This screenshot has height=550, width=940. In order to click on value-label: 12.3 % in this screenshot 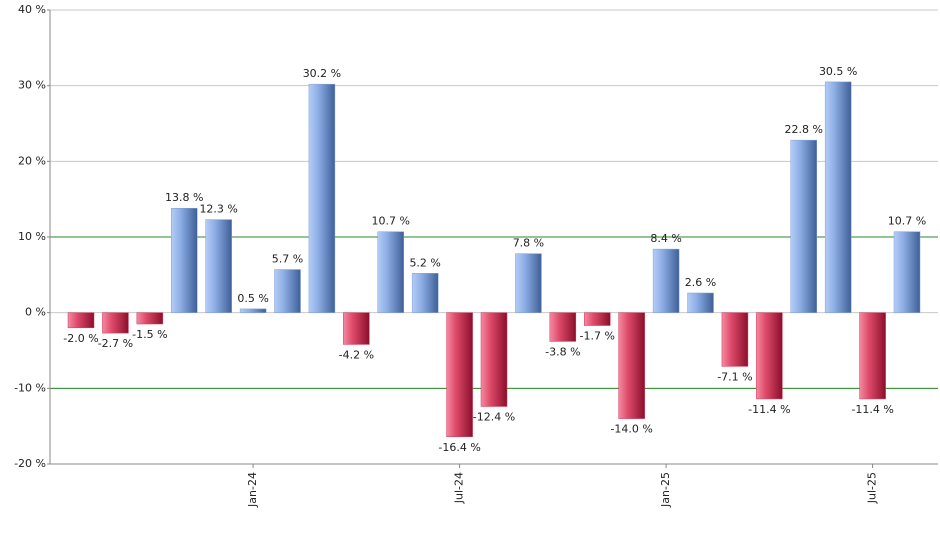, I will do `click(218, 209)`.